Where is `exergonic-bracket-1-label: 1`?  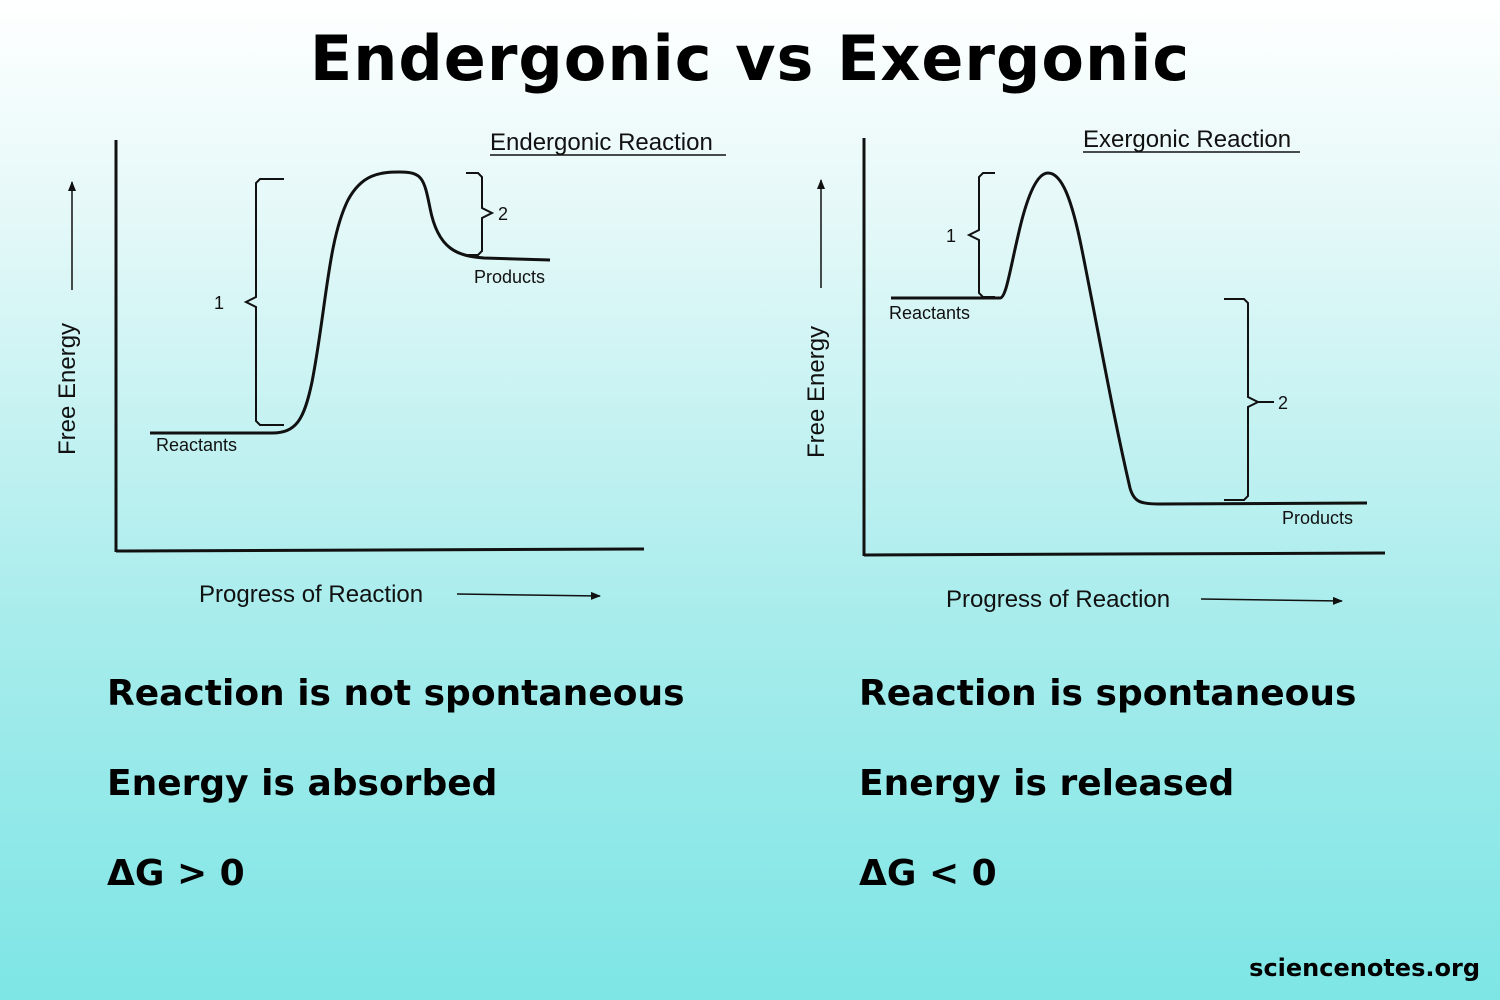 exergonic-bracket-1-label: 1 is located at coordinates (951, 236).